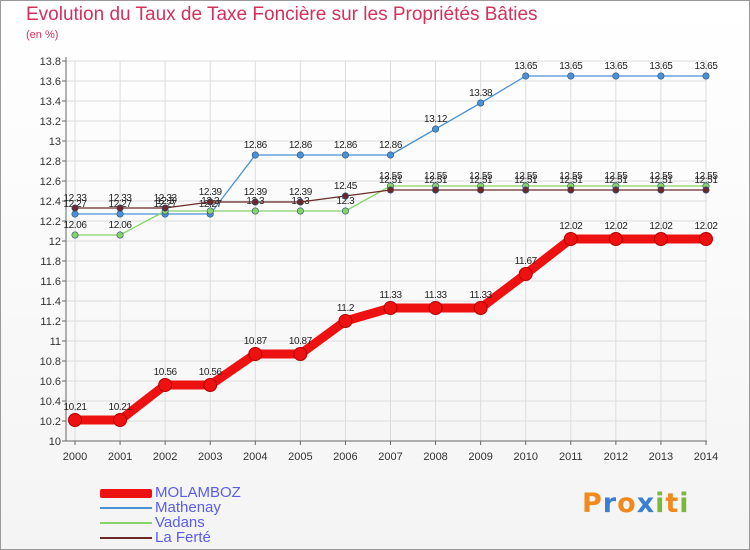 The width and height of the screenshot is (750, 550). What do you see at coordinates (183, 537) in the screenshot?
I see `legend-label-la-ferte: La Ferté` at bounding box center [183, 537].